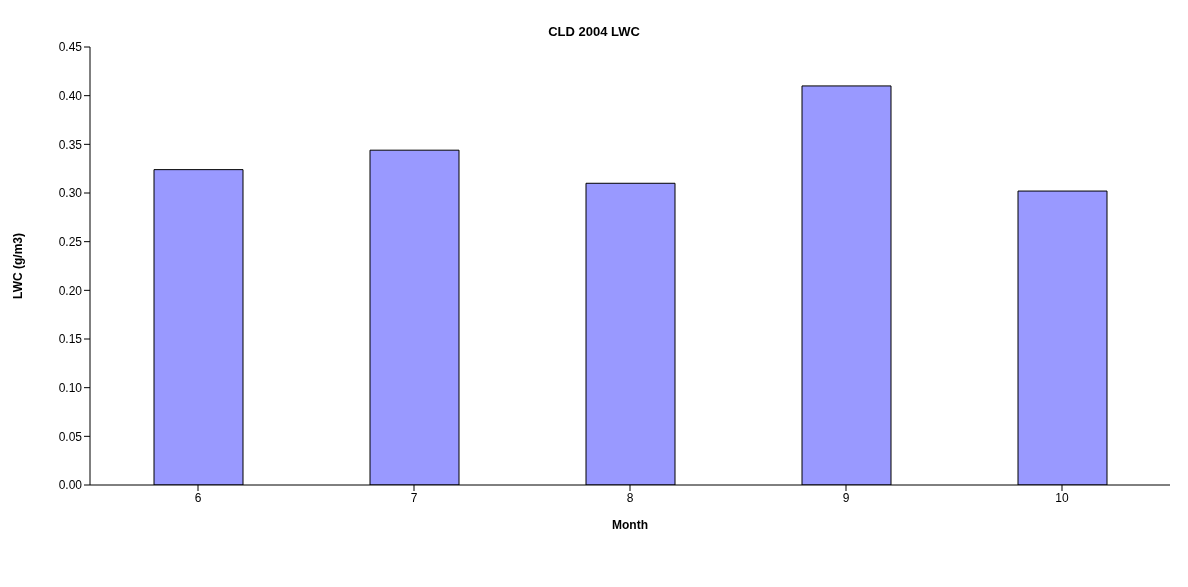 This screenshot has height=587, width=1188. Describe the element at coordinates (70, 193) in the screenshot. I see `y-tick-label: 0.30` at that location.